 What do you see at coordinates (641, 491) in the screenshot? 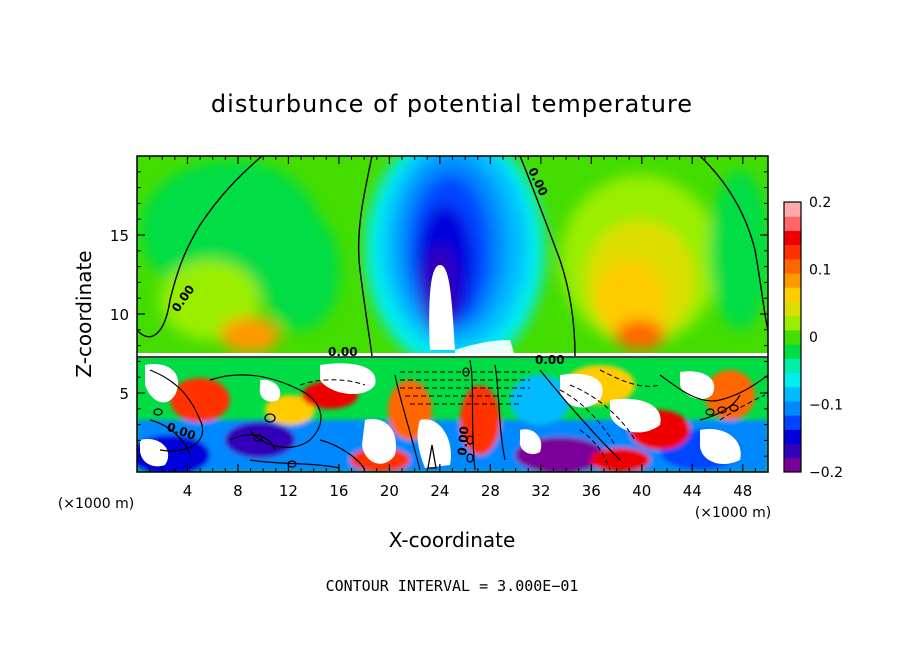
I see `x-tick-label: 40` at bounding box center [641, 491].